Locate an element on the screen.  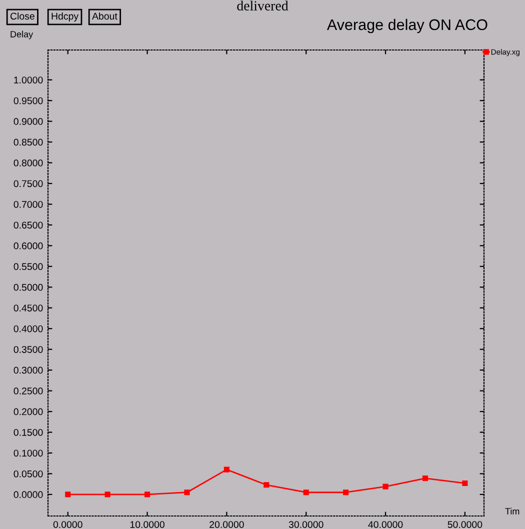
y-tick-label: 0.0500 is located at coordinates (28, 474).